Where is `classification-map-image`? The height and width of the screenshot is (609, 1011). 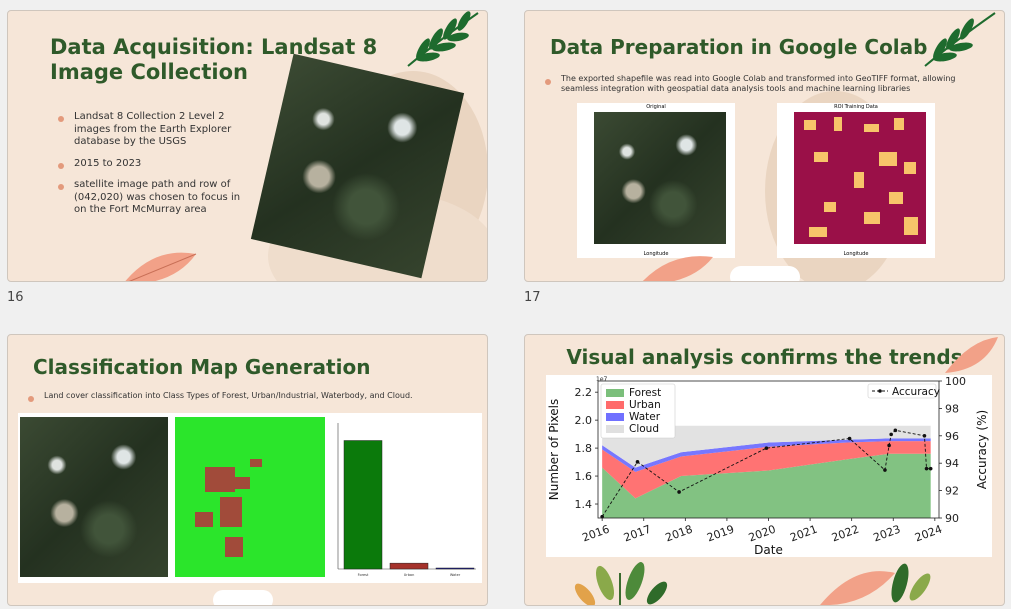 classification-map-image is located at coordinates (250, 497).